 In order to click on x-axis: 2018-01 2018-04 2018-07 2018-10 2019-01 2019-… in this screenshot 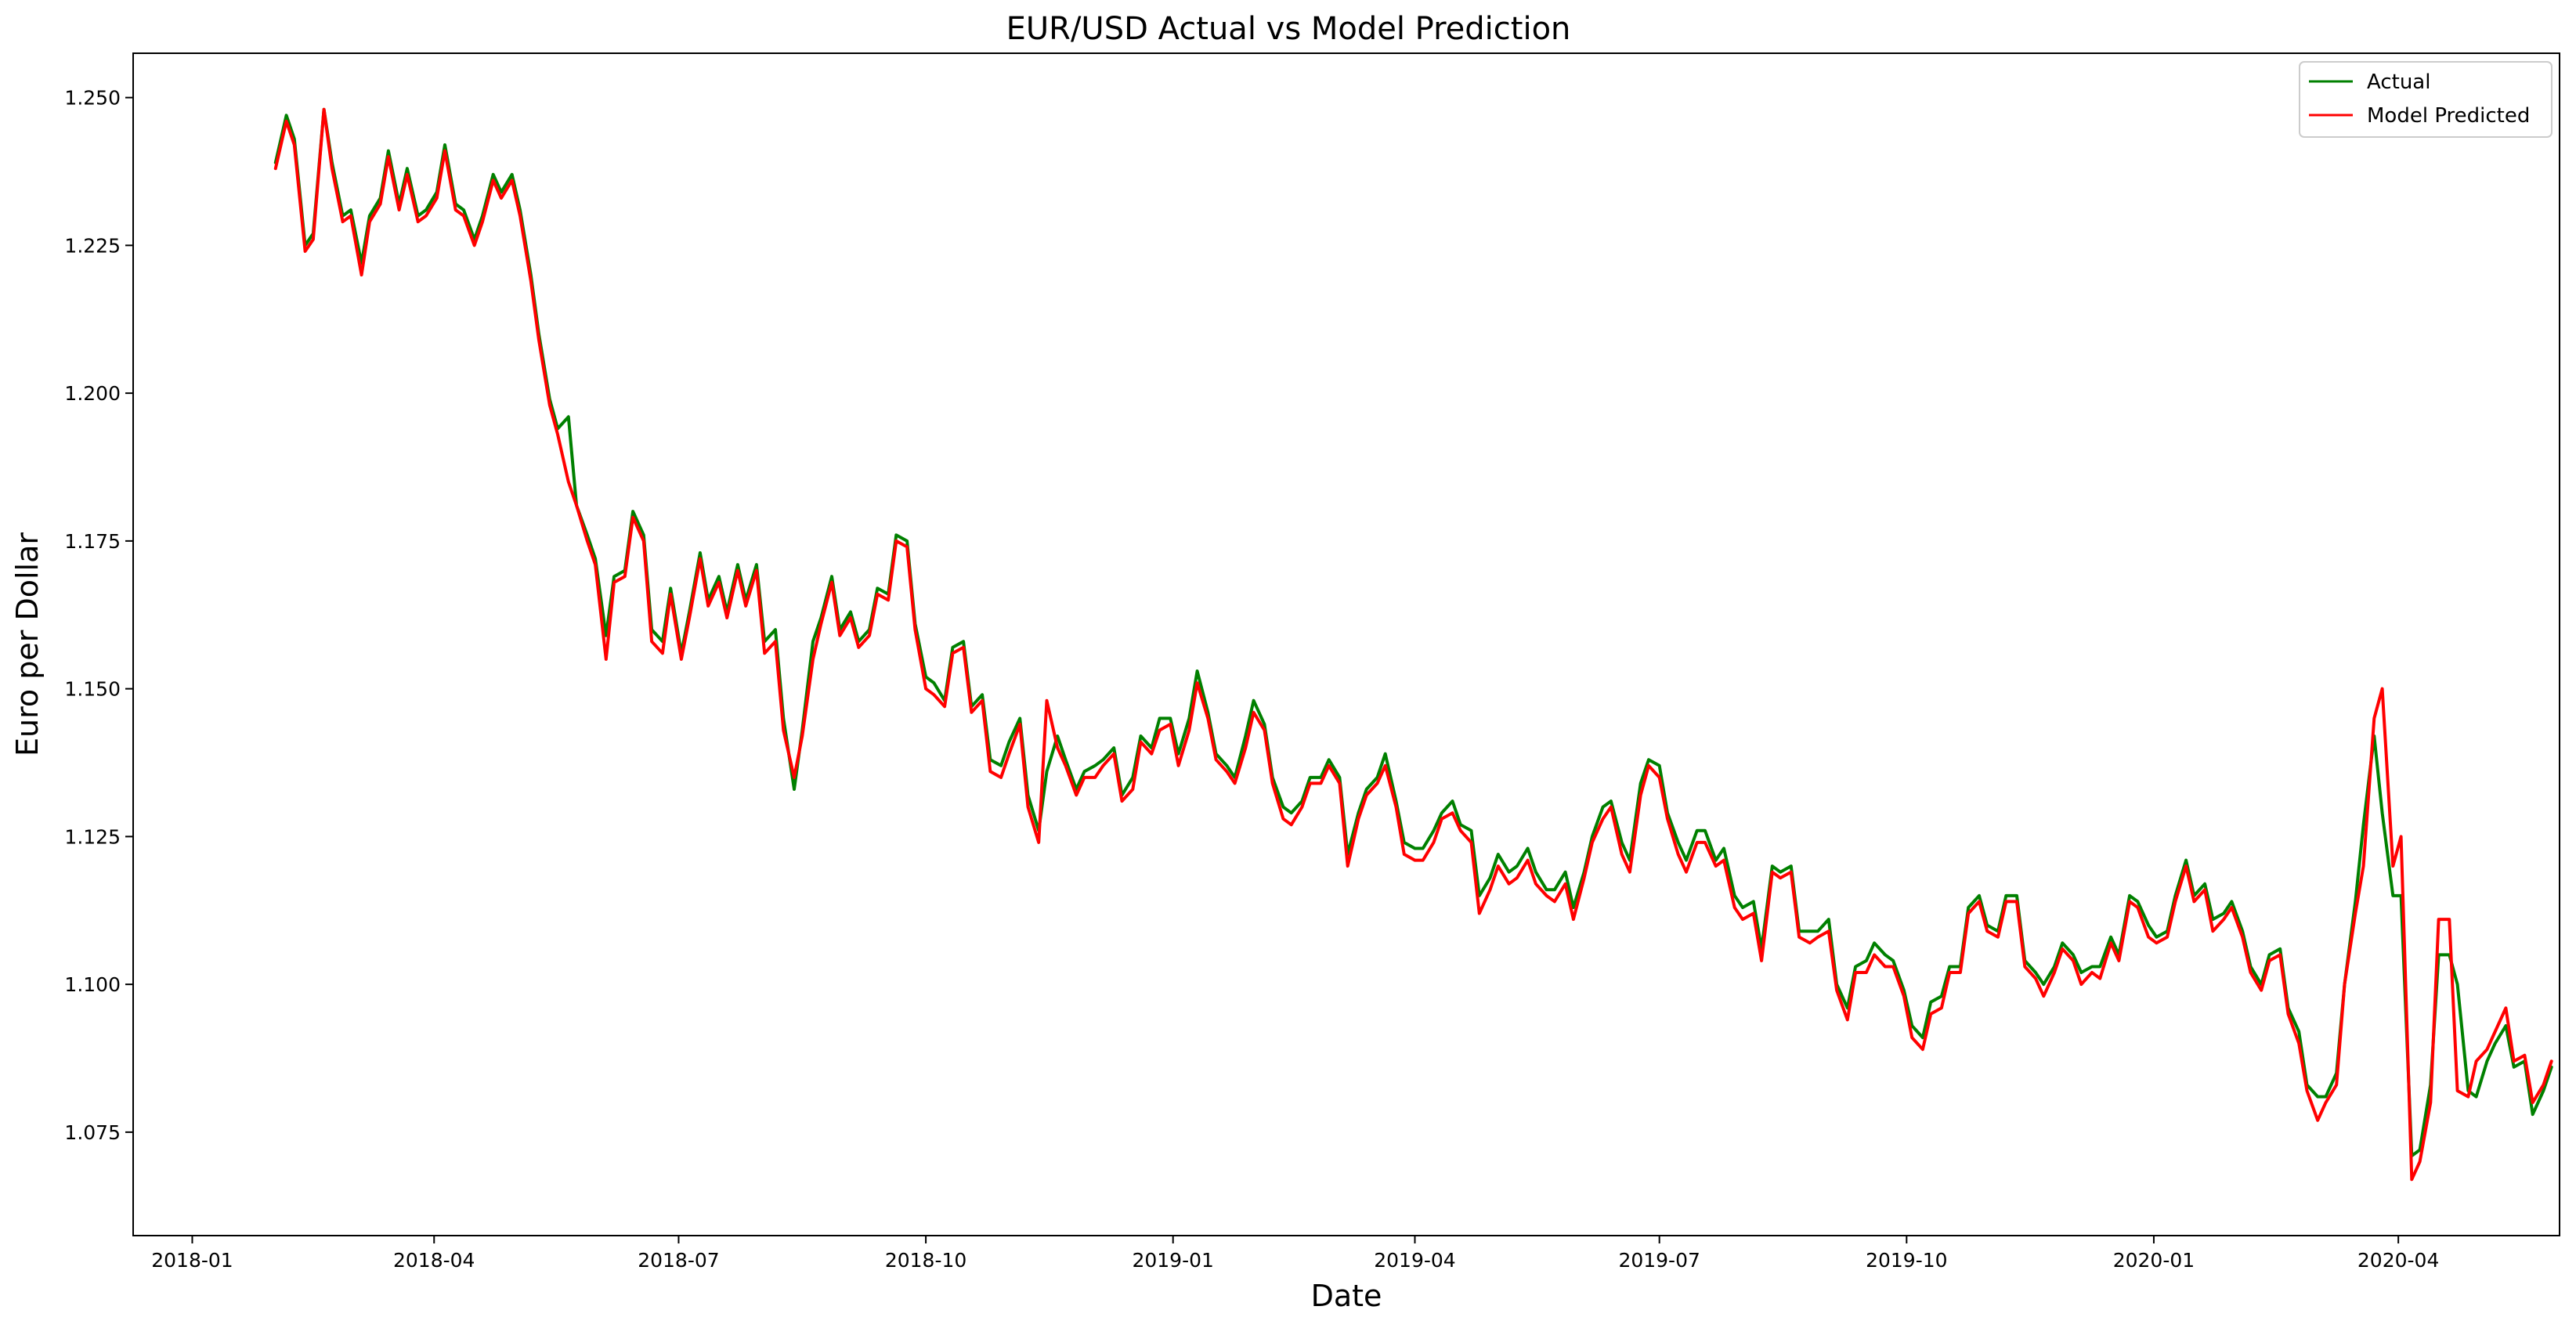, I will do `click(1295, 1254)`.